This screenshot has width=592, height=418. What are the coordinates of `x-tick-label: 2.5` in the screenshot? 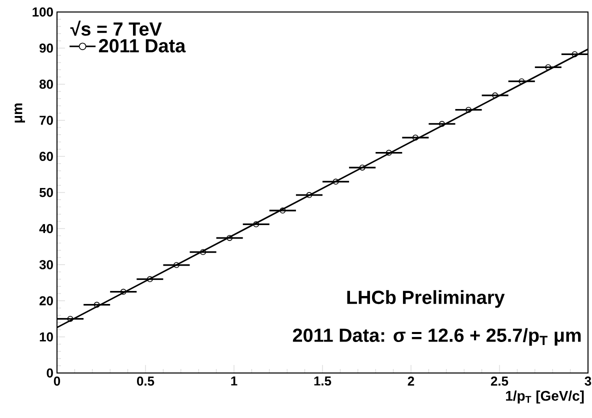 It's located at (499, 381).